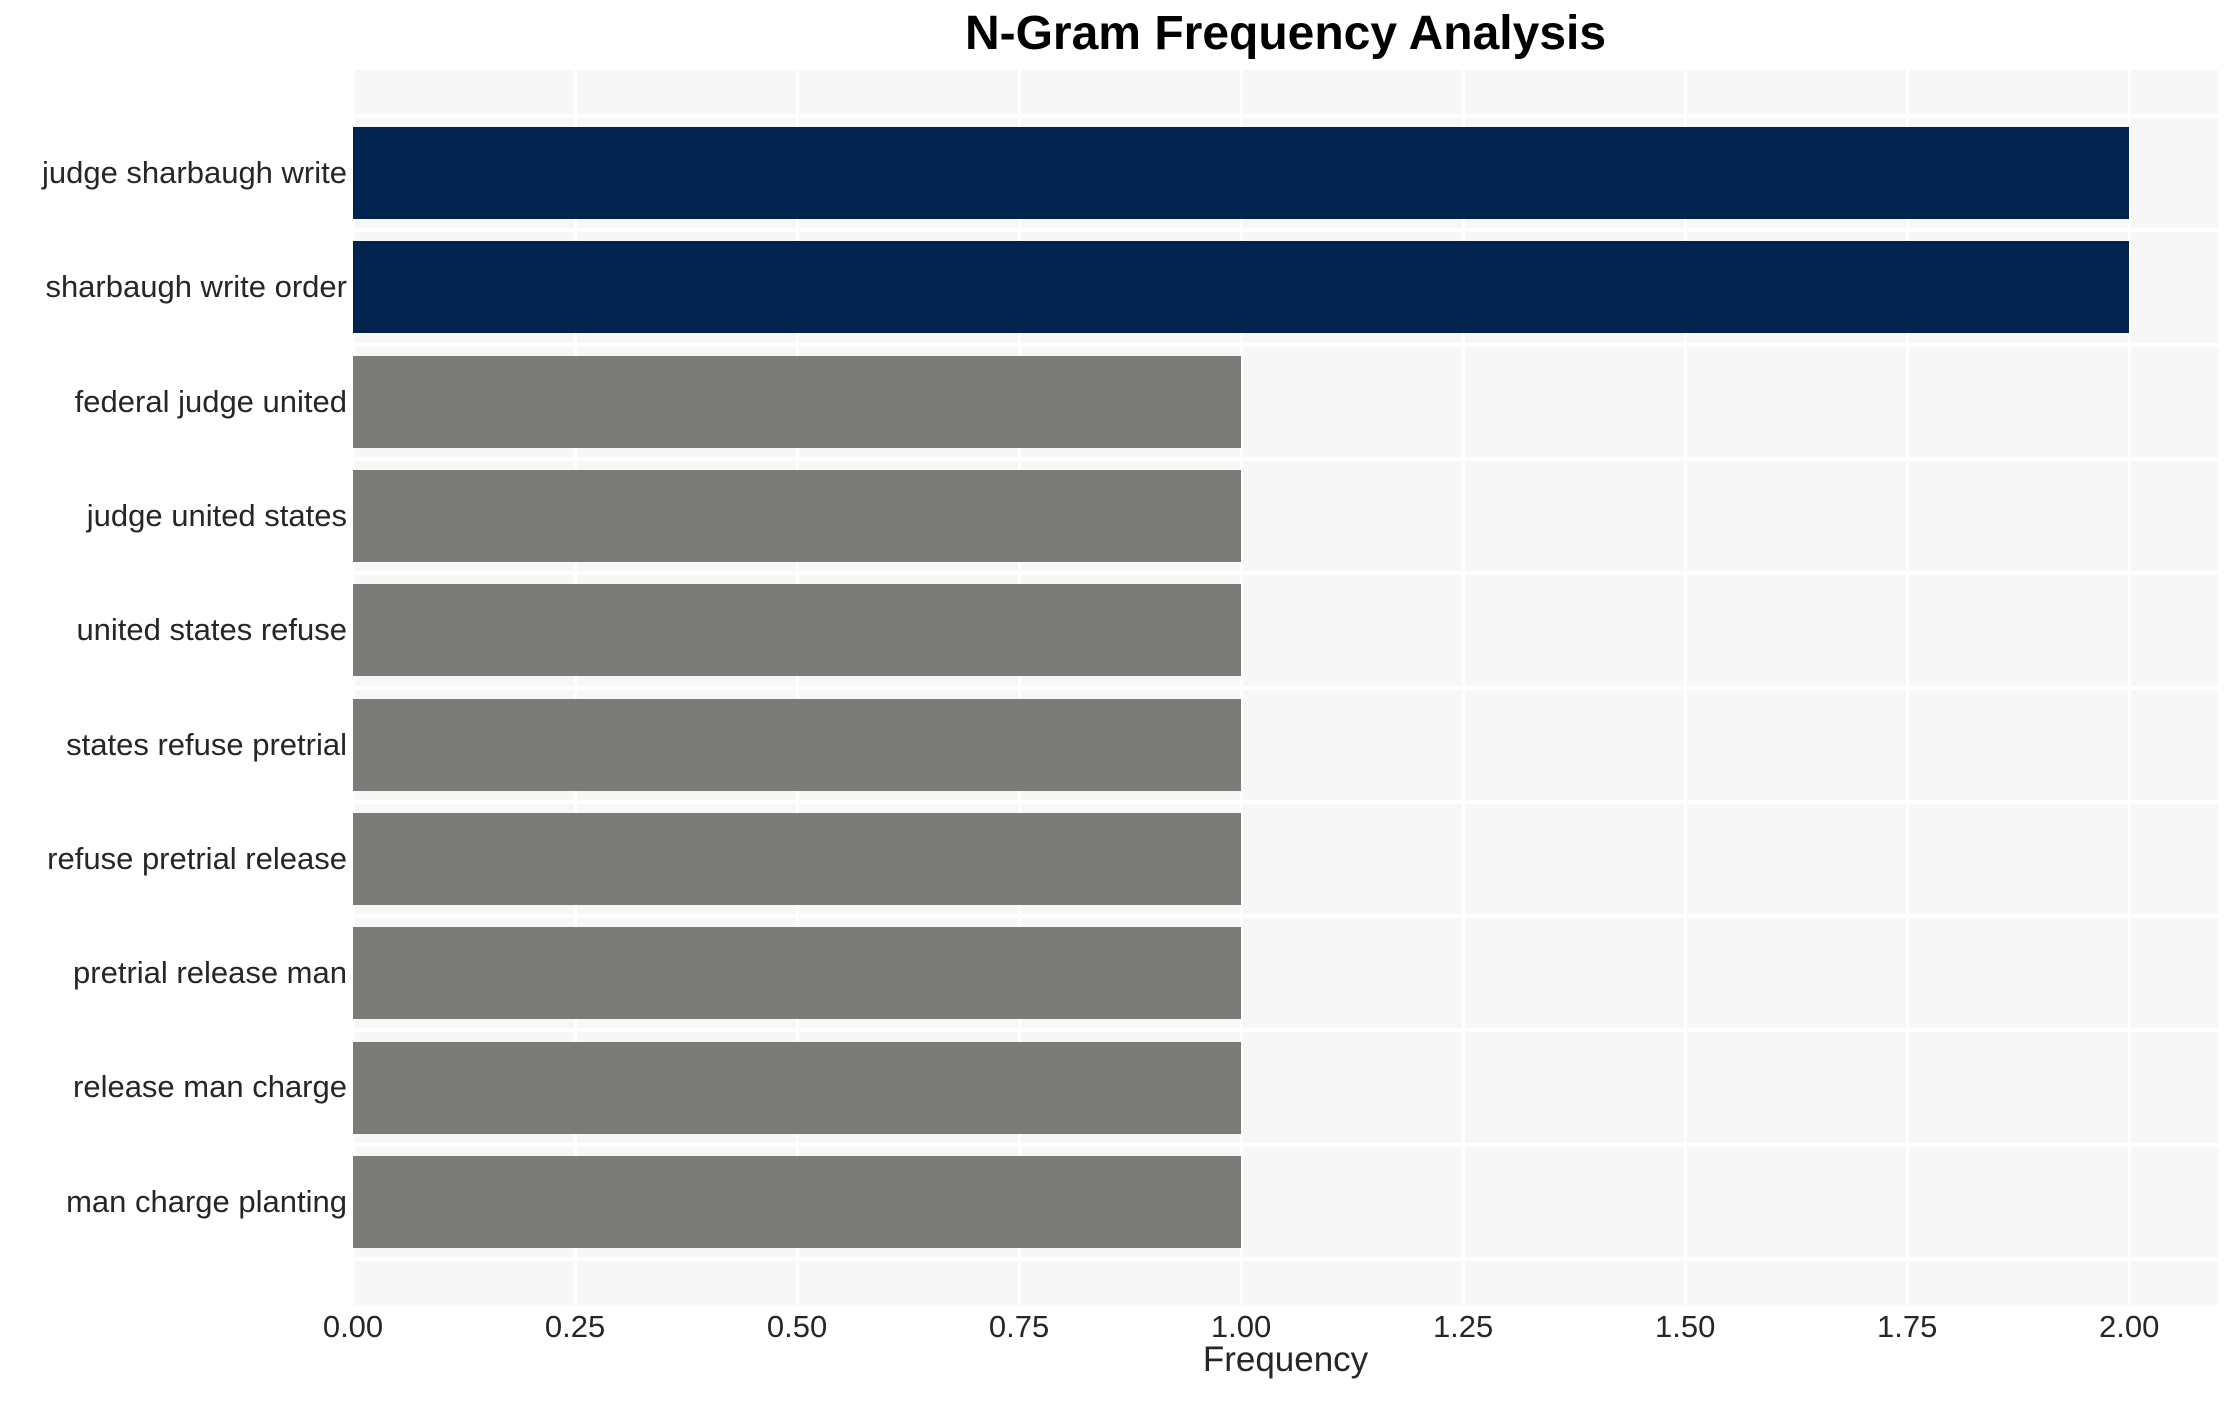 The image size is (2237, 1402). I want to click on x-tick-label: 1.25, so click(1463, 1326).